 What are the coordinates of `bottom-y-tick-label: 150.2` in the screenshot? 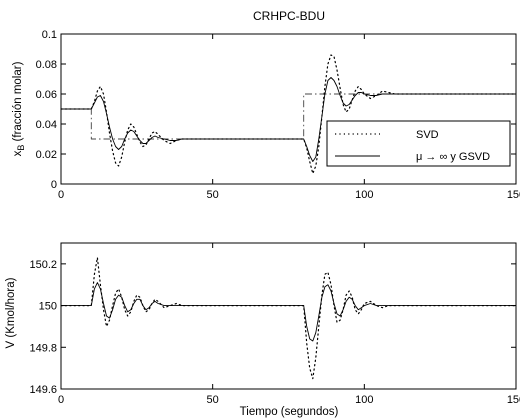 It's located at (43, 265).